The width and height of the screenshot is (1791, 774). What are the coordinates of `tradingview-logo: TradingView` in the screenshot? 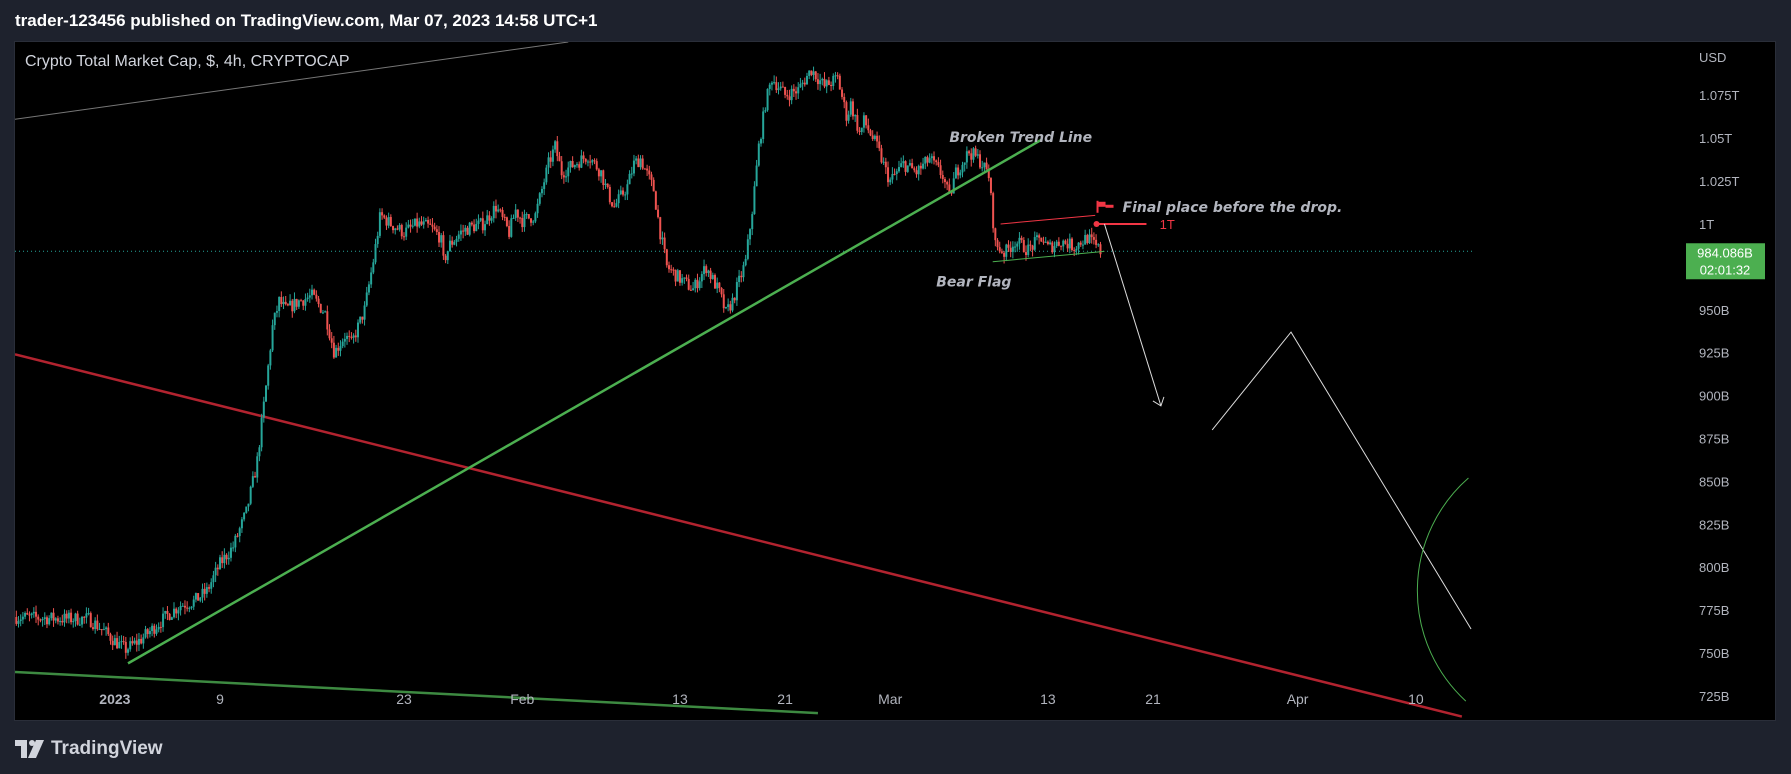 It's located at (89, 749).